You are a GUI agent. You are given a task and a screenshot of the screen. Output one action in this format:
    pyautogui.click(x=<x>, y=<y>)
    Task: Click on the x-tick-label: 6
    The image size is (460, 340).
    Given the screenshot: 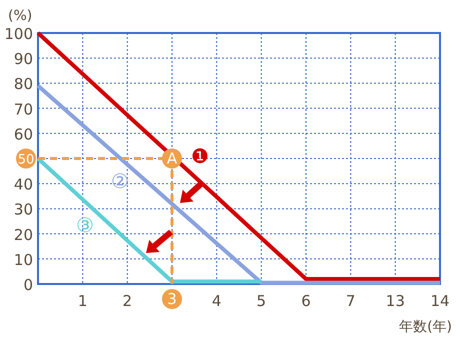 What is the action you would take?
    pyautogui.click(x=306, y=301)
    